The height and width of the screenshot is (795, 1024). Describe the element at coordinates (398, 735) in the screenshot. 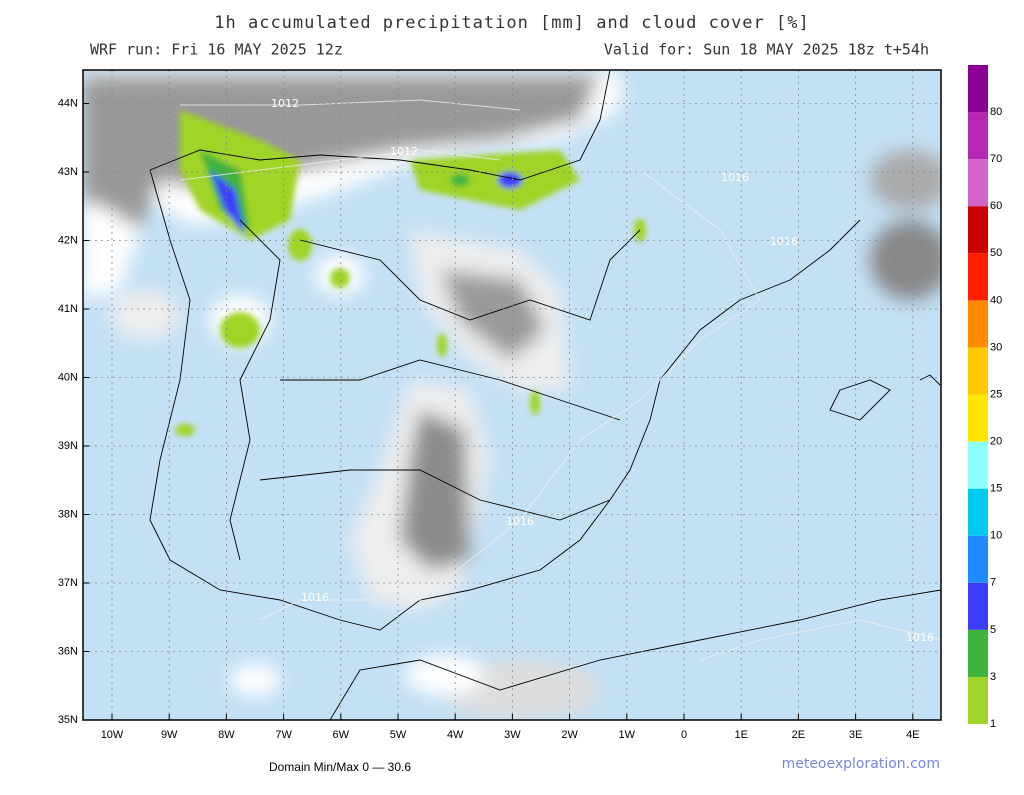

I see `lon-label: 5W` at that location.